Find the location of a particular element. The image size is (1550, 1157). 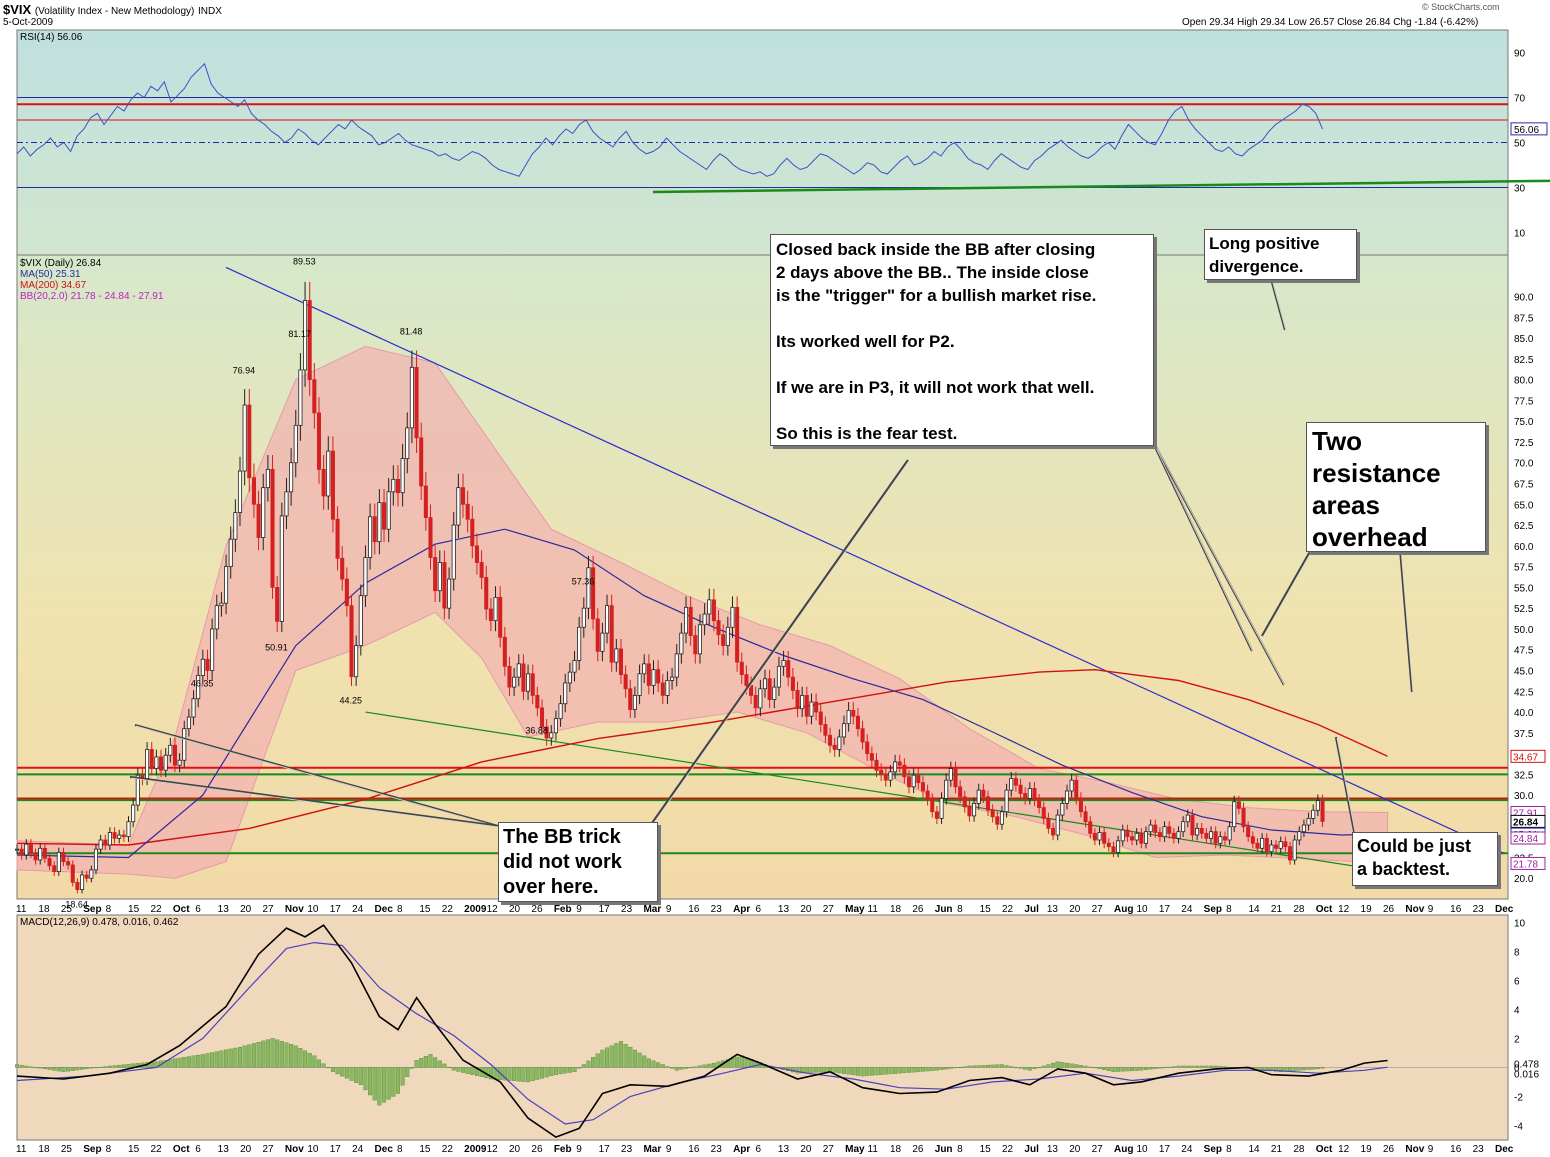

annotation-divergence: Long positive divergence. is located at coordinates (1280, 254).